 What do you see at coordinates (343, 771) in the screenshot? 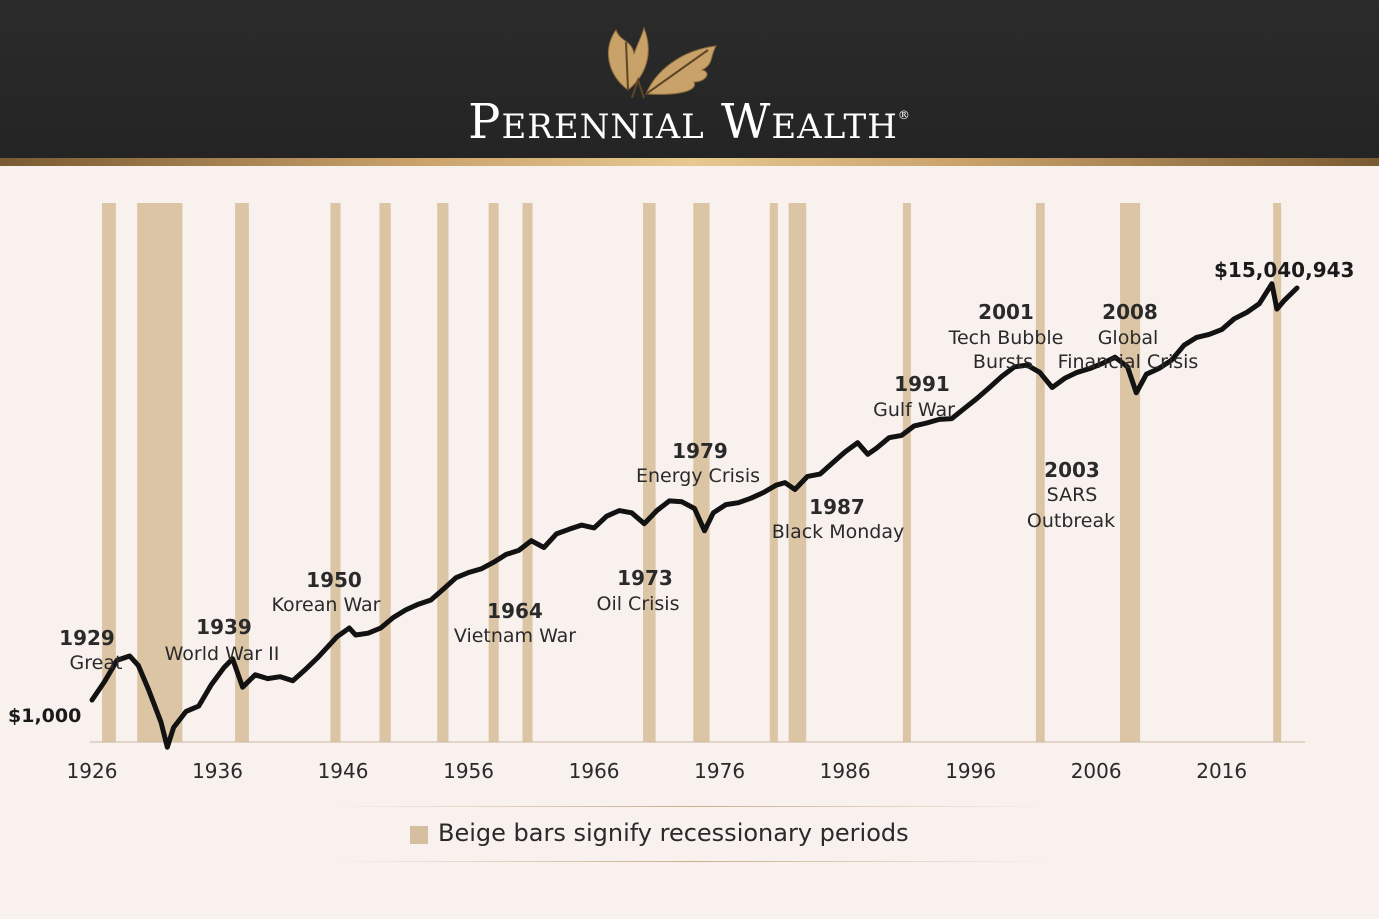
I see `x-tick-label: 1946` at bounding box center [343, 771].